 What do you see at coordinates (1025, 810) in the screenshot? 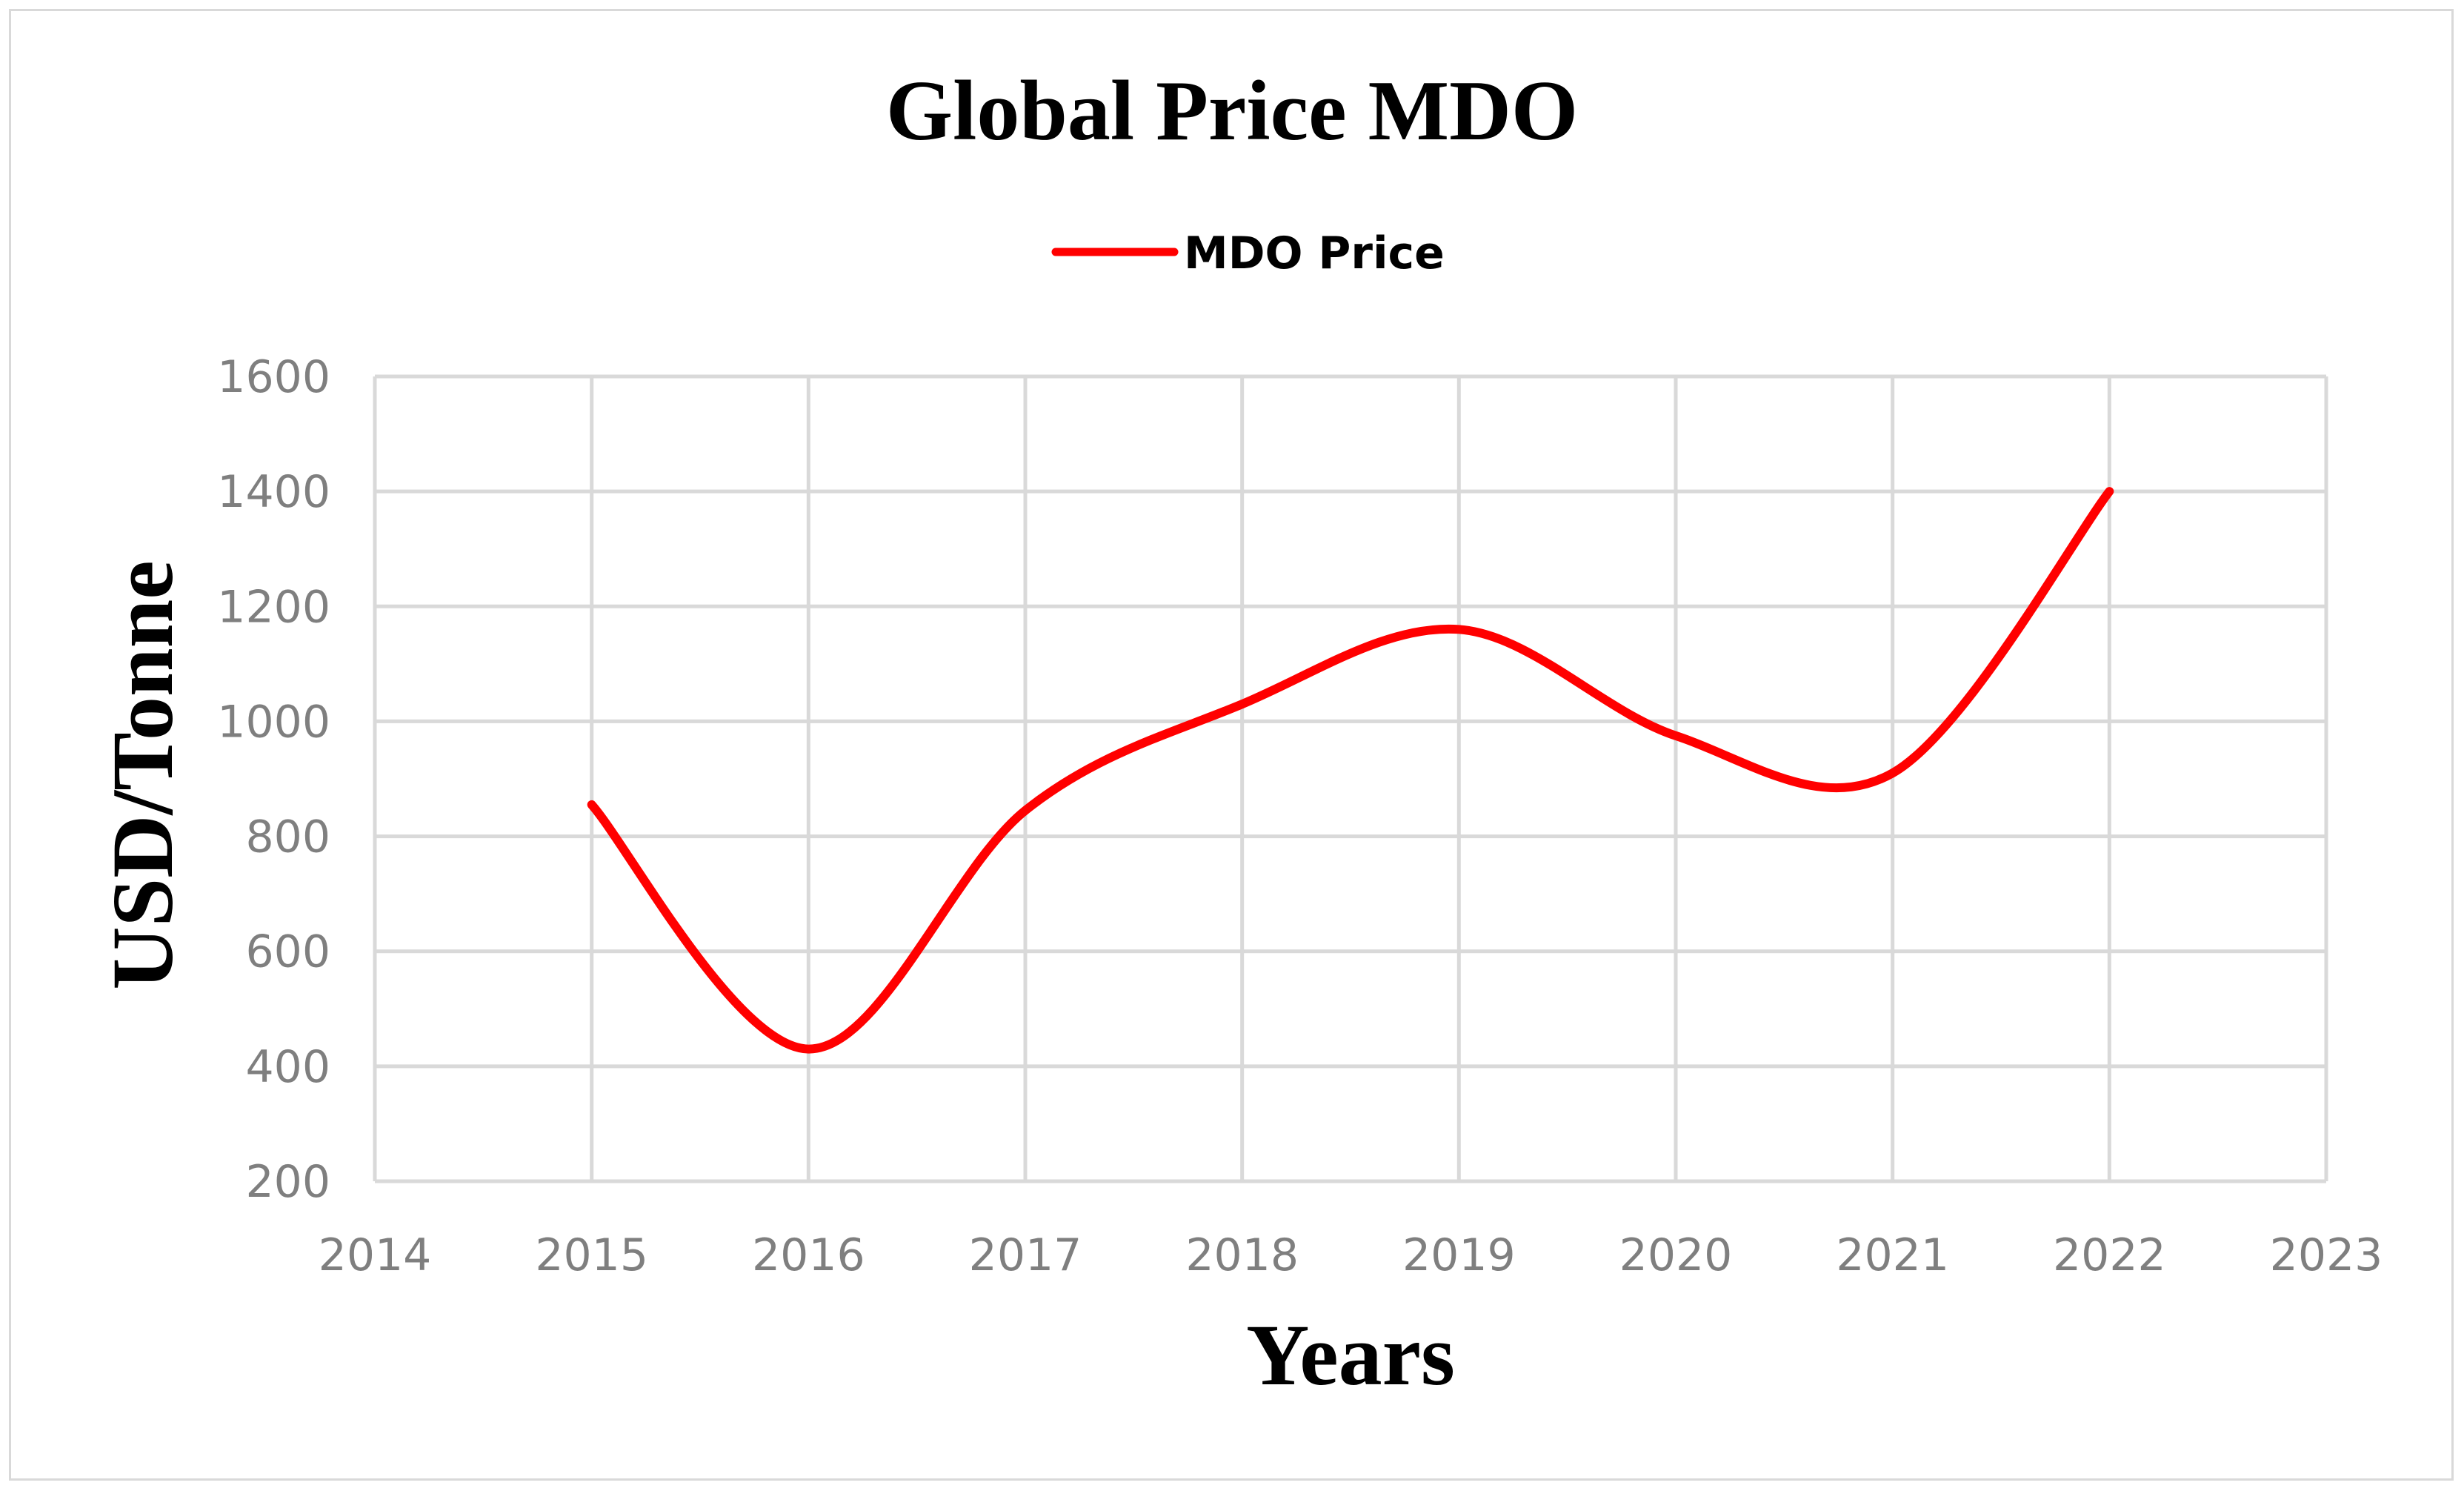
I see `data-point-2017` at bounding box center [1025, 810].